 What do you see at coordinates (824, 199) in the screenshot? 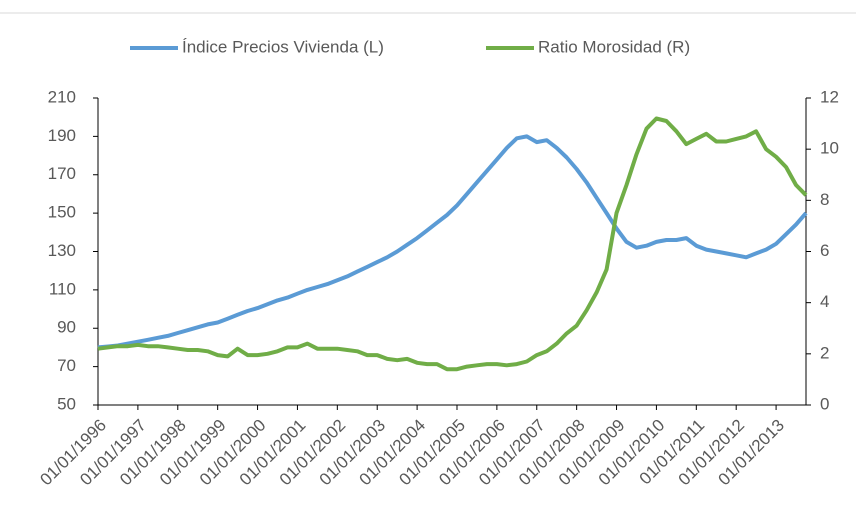
I see `y2-tick-label: 8` at bounding box center [824, 199].